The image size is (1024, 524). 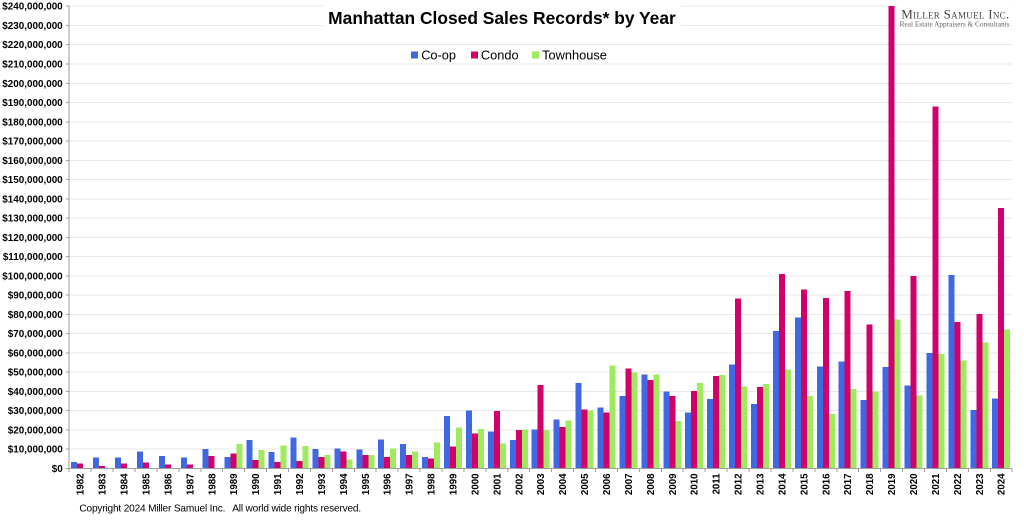 I want to click on svg-text: 1983, so click(x=103, y=484).